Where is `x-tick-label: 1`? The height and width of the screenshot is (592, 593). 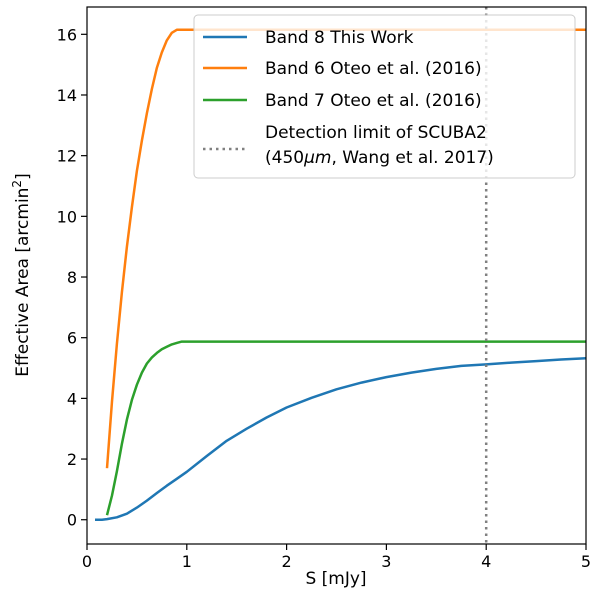
x-tick-label: 1 is located at coordinates (187, 561).